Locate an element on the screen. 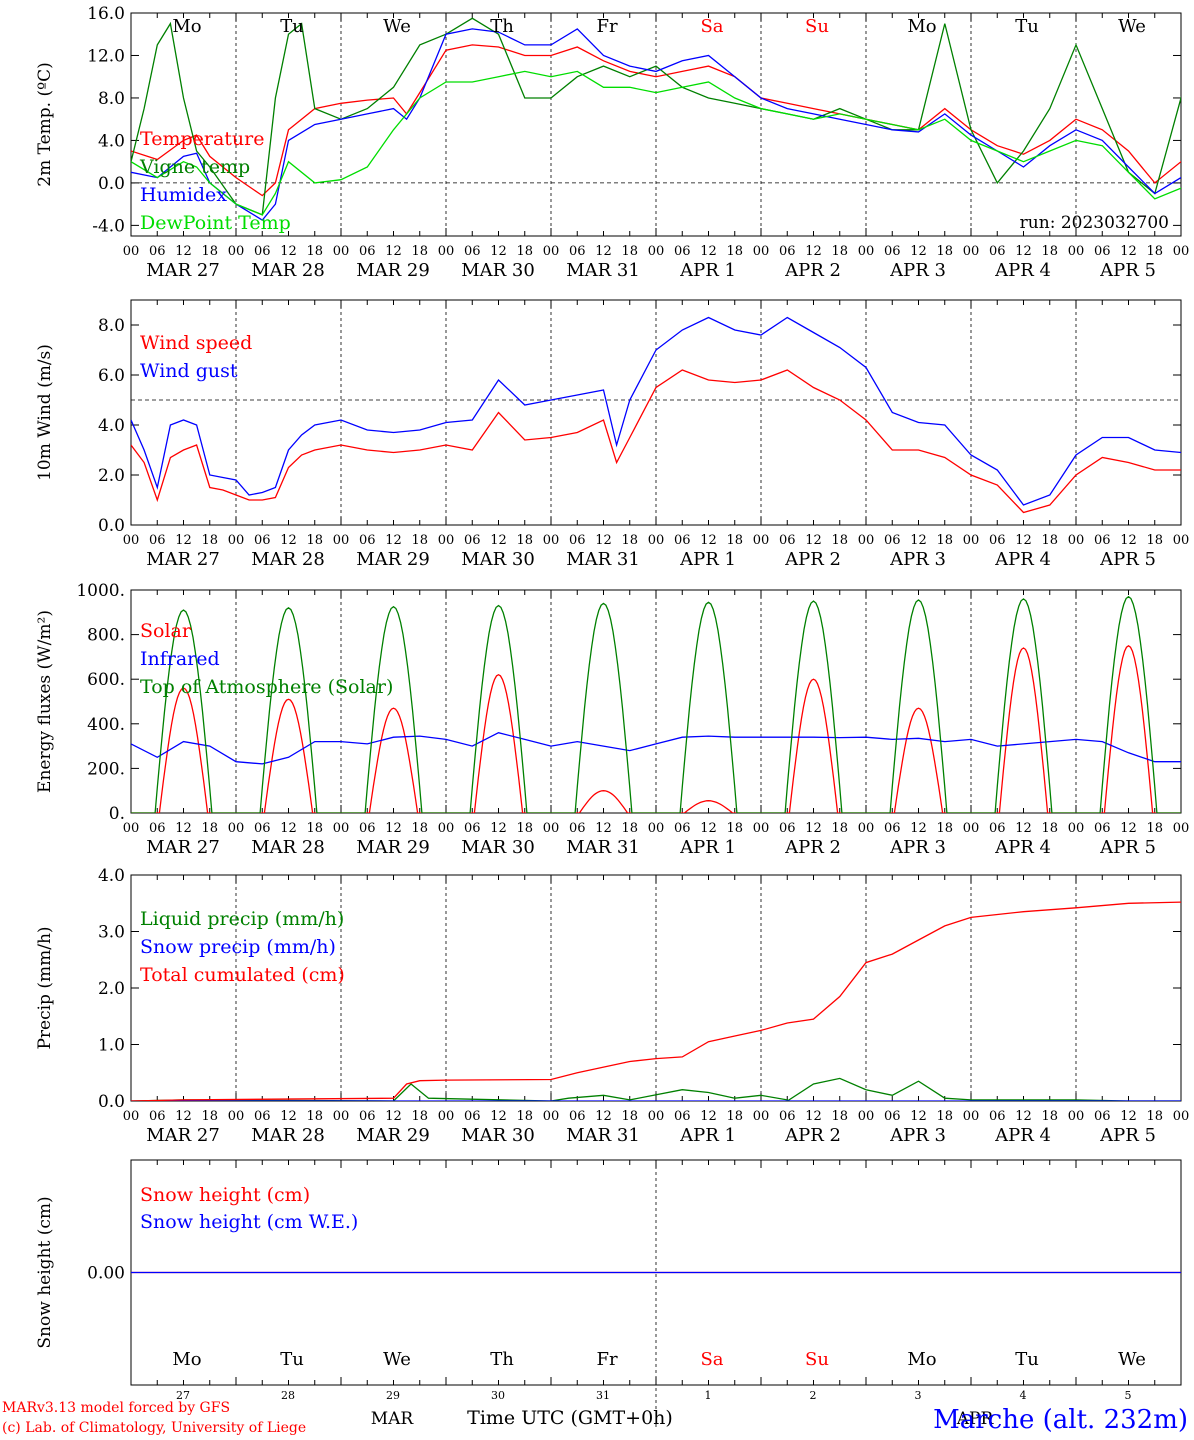  day-number: 29 is located at coordinates (393, 1395).